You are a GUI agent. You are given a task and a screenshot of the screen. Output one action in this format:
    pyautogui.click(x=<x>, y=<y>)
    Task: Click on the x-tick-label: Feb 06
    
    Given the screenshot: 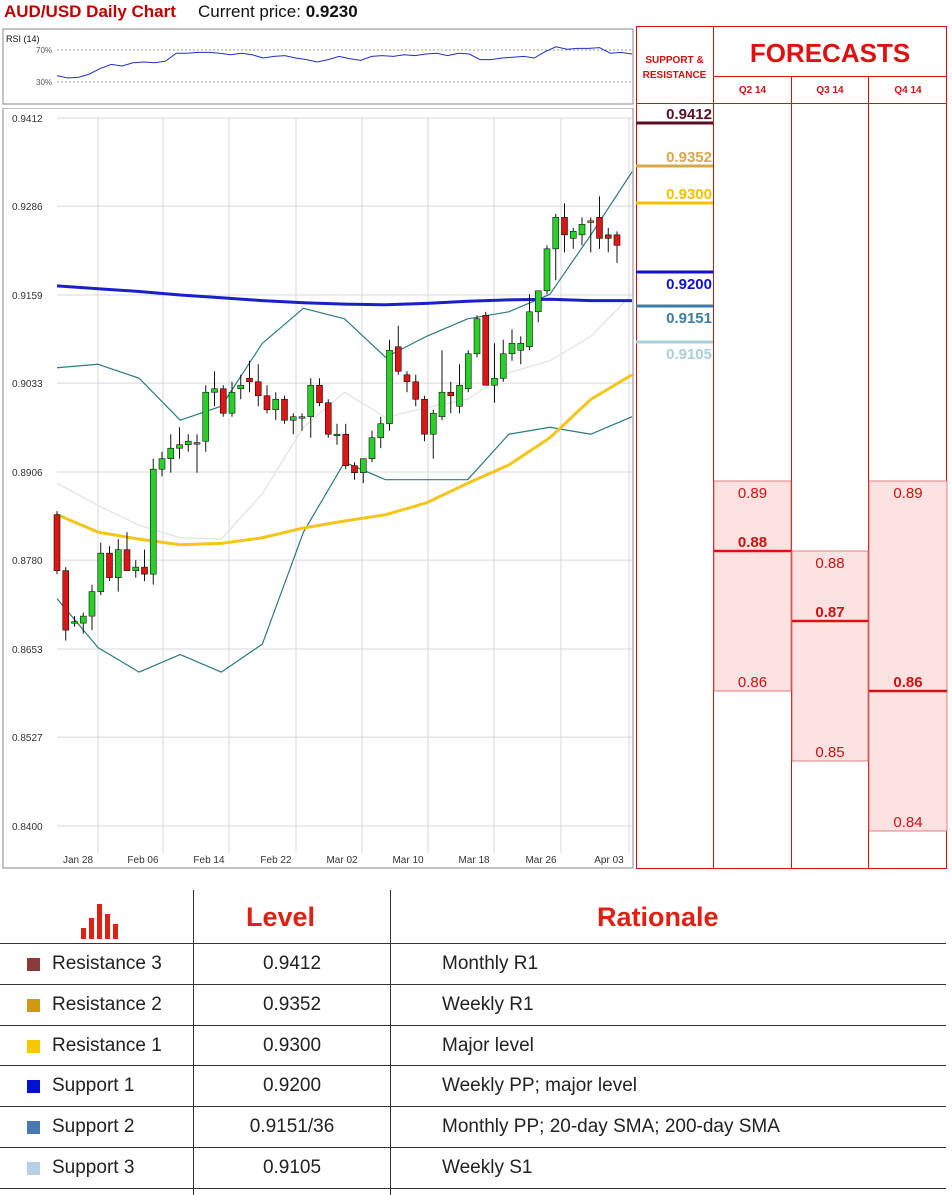 What is the action you would take?
    pyautogui.click(x=143, y=860)
    